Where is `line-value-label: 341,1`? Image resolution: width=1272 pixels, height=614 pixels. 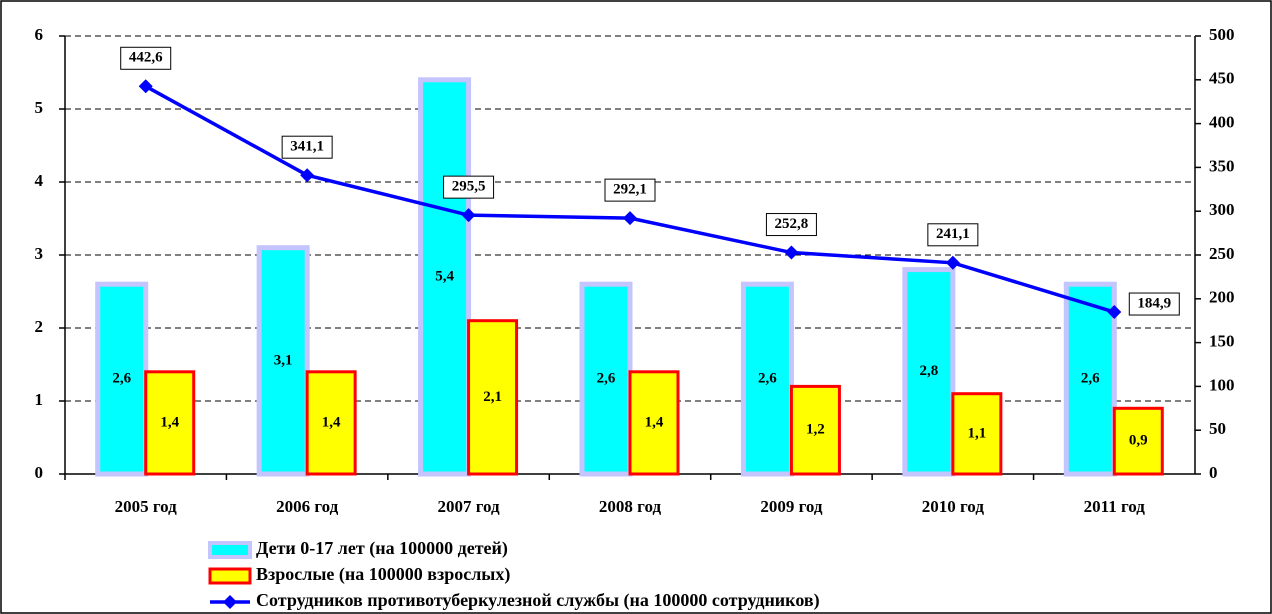
line-value-label: 341,1 is located at coordinates (307, 147).